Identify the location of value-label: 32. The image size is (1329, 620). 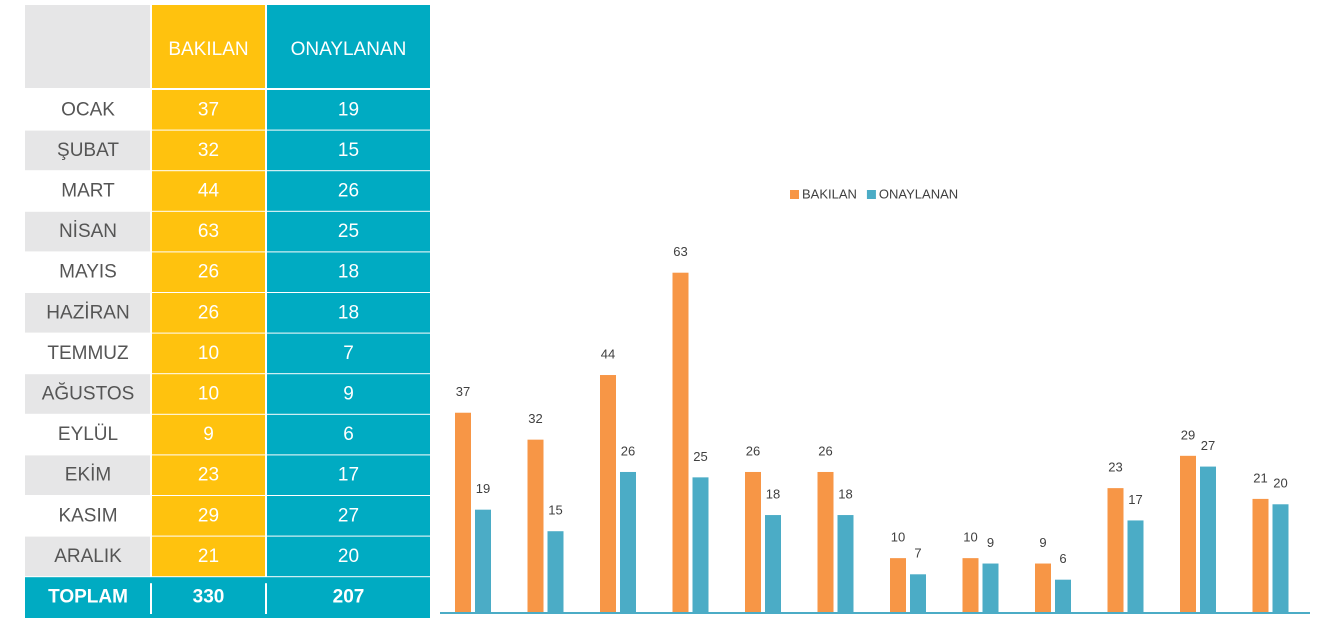
(535, 418).